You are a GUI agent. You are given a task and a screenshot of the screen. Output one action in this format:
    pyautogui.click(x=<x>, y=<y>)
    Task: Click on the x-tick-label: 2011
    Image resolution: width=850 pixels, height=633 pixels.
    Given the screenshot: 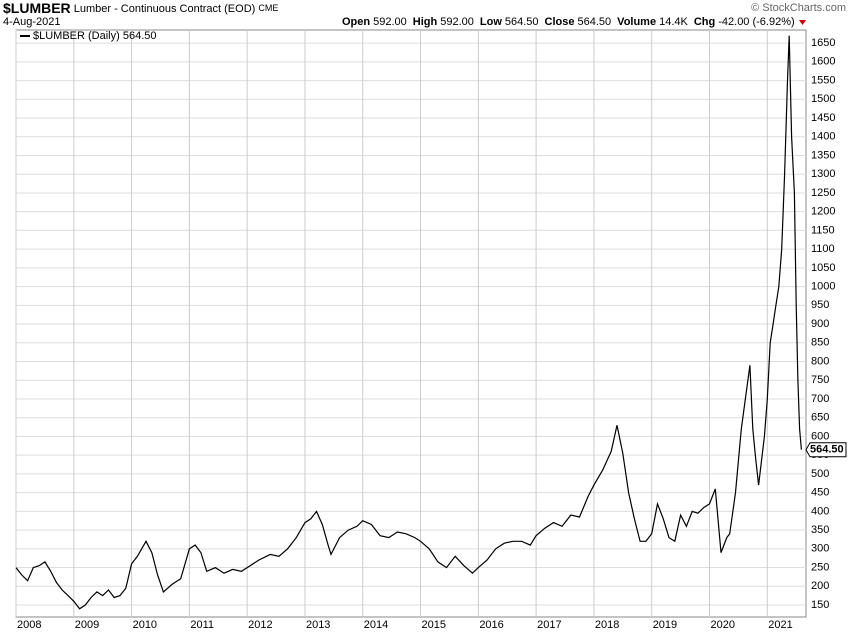 What is the action you would take?
    pyautogui.click(x=202, y=625)
    